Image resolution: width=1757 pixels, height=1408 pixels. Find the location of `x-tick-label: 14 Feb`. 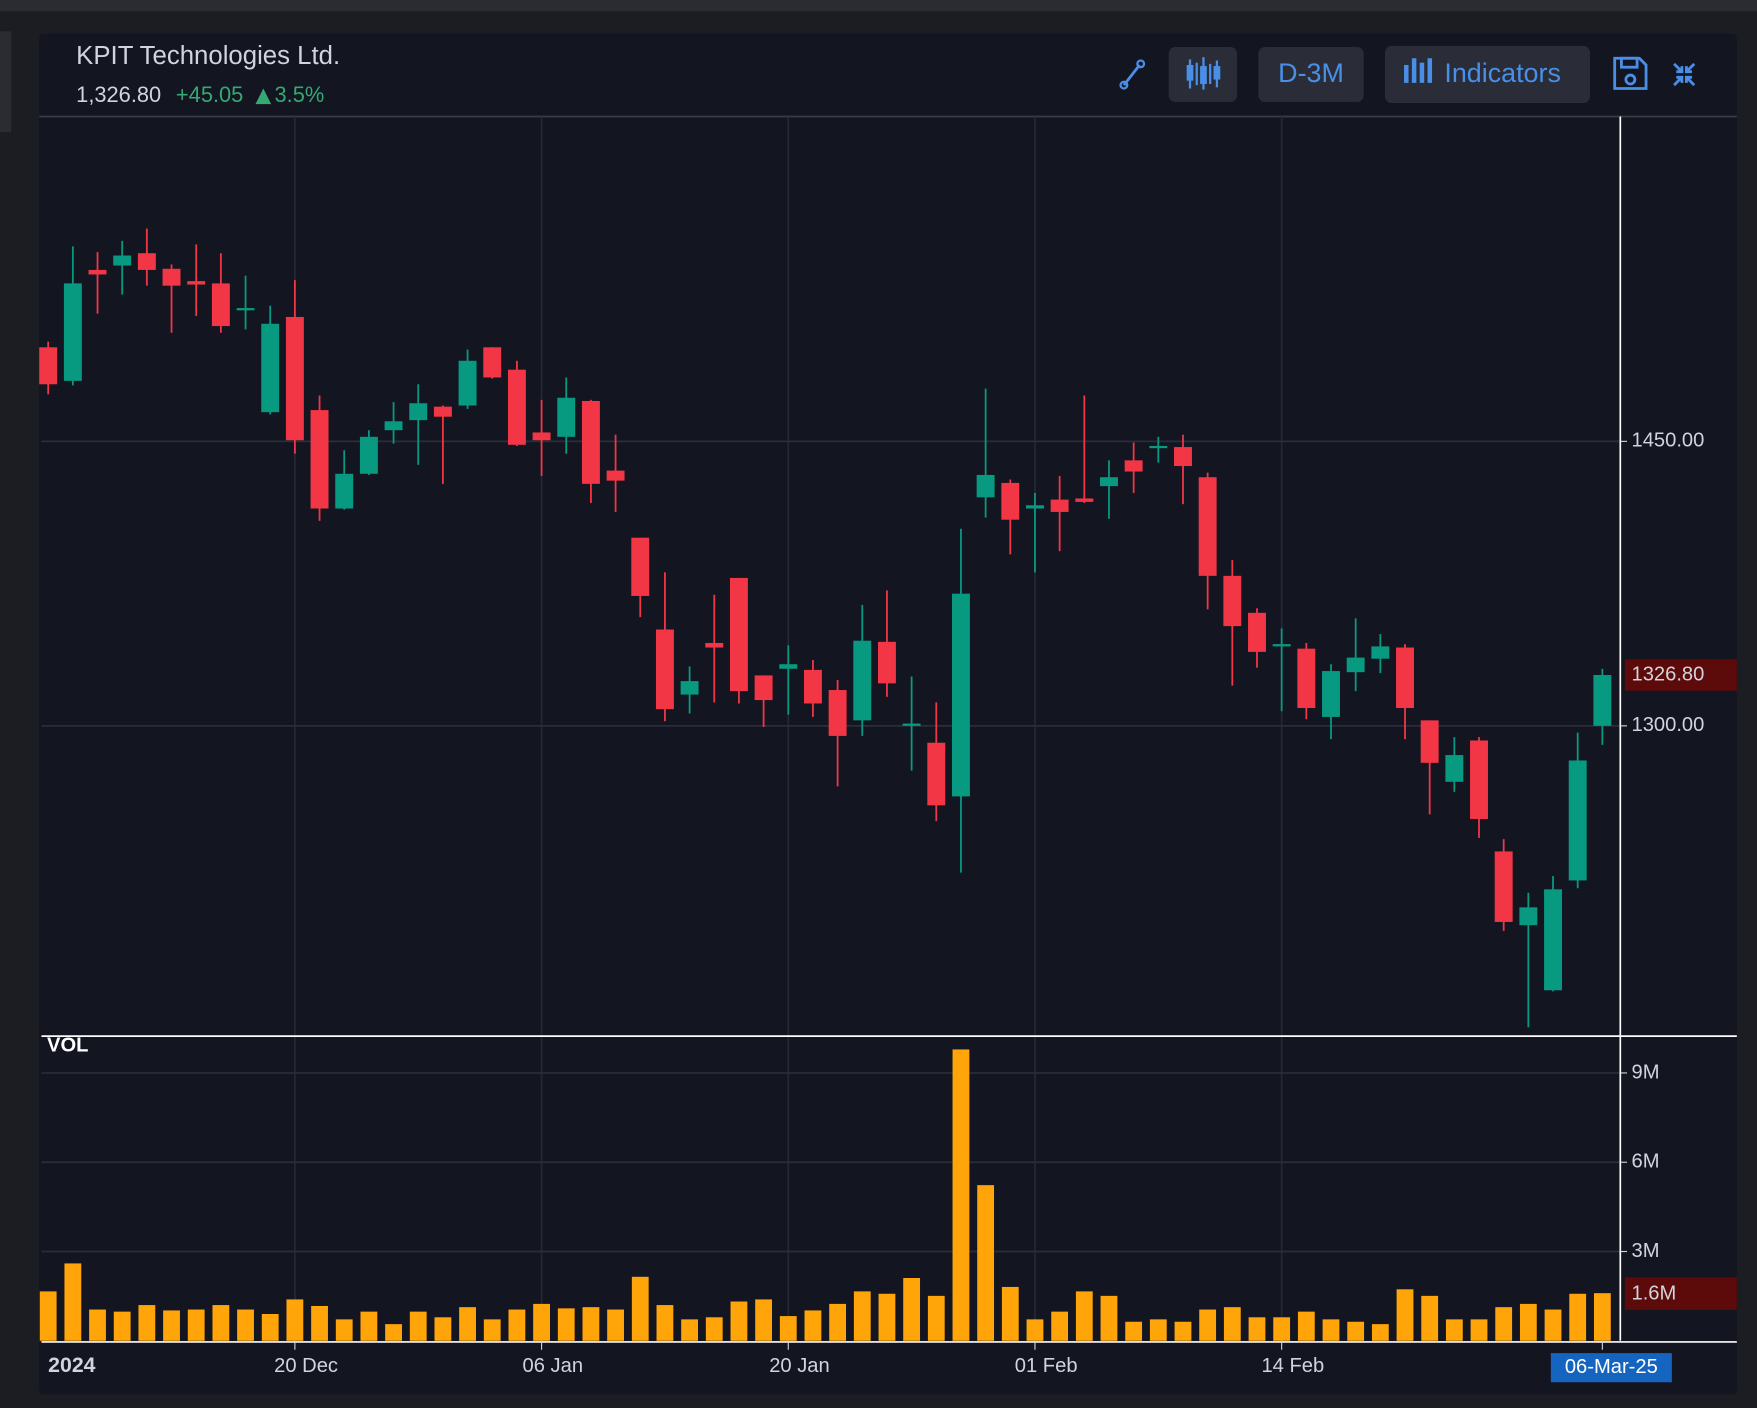

x-tick-label: 14 Feb is located at coordinates (1292, 1366).